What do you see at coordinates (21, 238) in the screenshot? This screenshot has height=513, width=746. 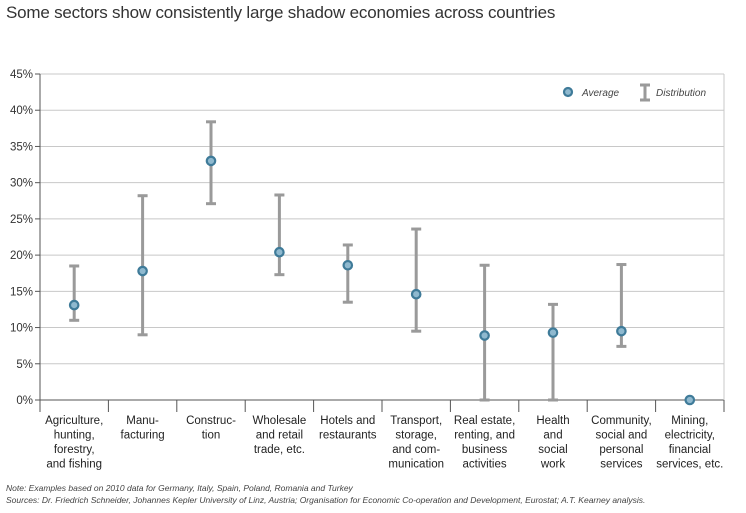 I see `y-tick-labels: 0% 5% 10% 15% 20% 25% 30% 35% 40% 45%` at bounding box center [21, 238].